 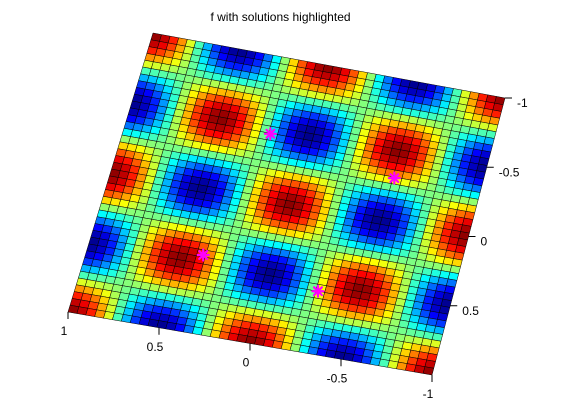 What do you see at coordinates (522, 103) in the screenshot?
I see `y-tick-label: -1` at bounding box center [522, 103].